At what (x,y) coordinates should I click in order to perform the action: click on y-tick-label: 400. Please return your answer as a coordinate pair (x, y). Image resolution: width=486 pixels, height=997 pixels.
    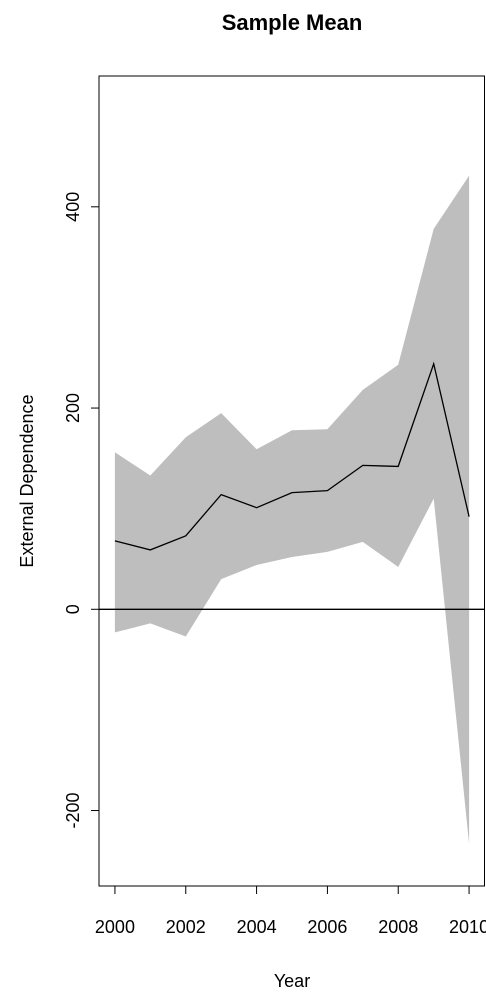
    Looking at the image, I should click on (73, 207).